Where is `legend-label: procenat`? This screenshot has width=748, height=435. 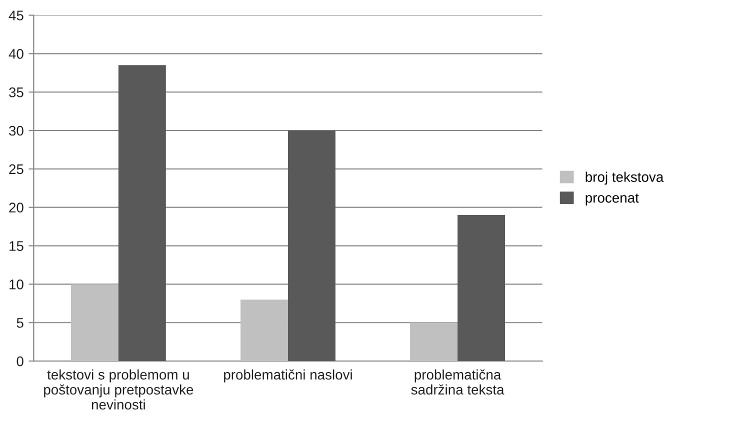 legend-label: procenat is located at coordinates (612, 200).